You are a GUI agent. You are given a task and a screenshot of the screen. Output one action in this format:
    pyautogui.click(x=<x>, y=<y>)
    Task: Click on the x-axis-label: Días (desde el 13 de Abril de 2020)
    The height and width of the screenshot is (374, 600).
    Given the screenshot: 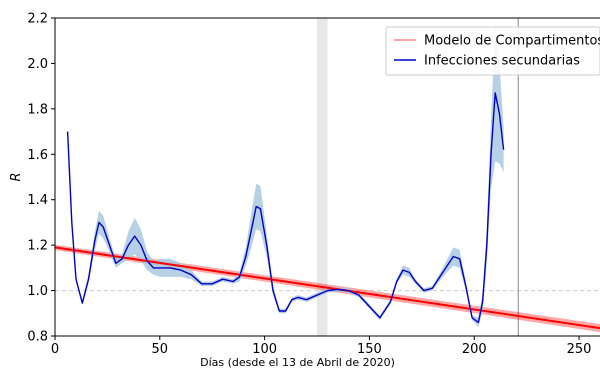 What is the action you would take?
    pyautogui.click(x=297, y=362)
    